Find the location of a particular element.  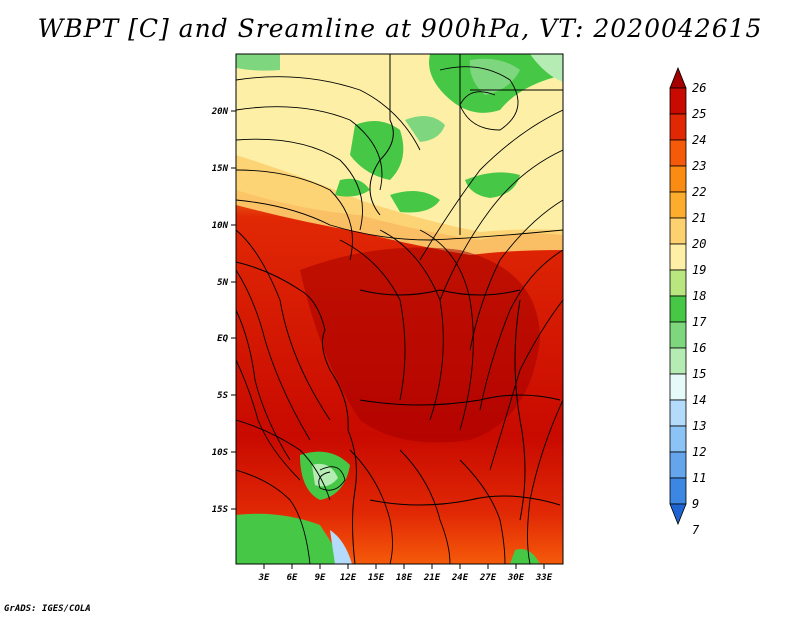

colorbar-label: 11 is located at coordinates (699, 478).